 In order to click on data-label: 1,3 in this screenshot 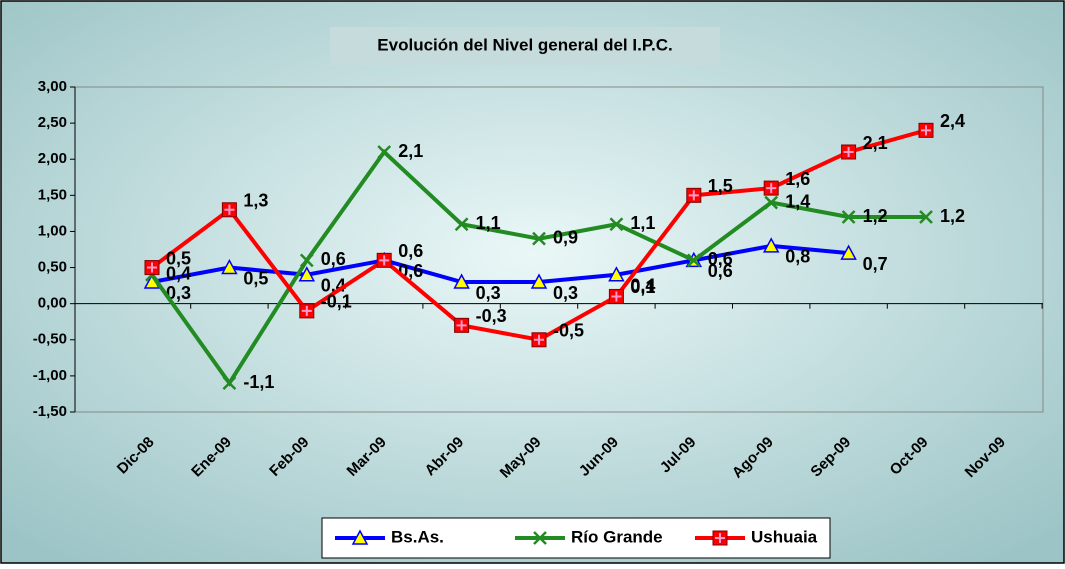, I will do `click(255, 201)`.